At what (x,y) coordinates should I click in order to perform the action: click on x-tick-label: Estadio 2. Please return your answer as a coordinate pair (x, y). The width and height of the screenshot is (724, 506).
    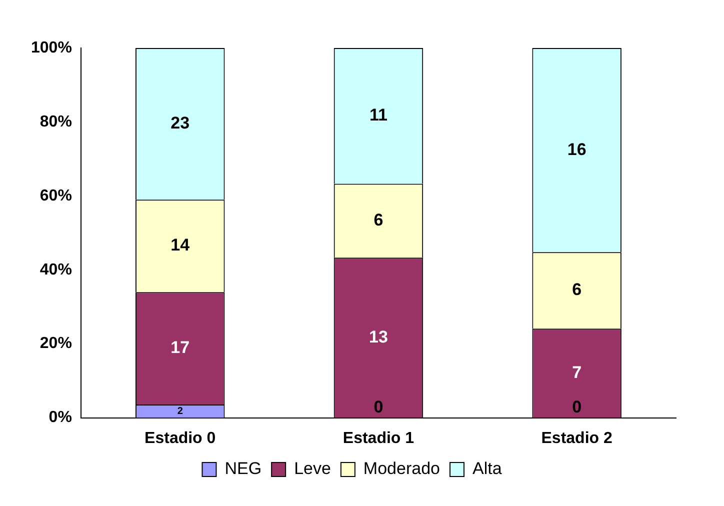
    Looking at the image, I should click on (576, 438).